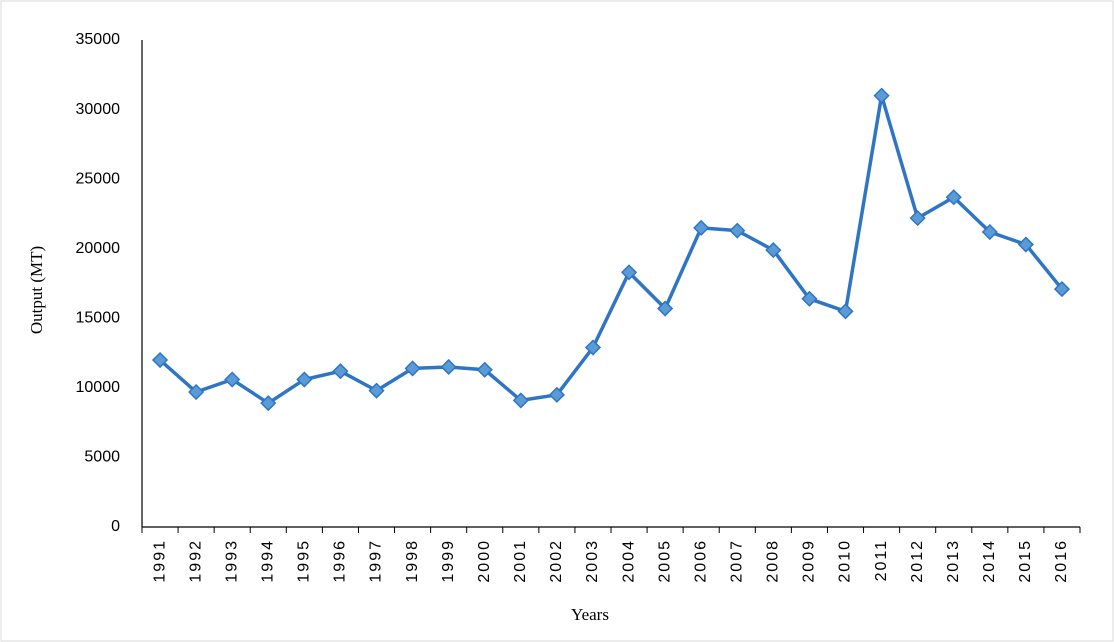 This screenshot has height=642, width=1114. I want to click on x-tick-label: 2012, so click(917, 561).